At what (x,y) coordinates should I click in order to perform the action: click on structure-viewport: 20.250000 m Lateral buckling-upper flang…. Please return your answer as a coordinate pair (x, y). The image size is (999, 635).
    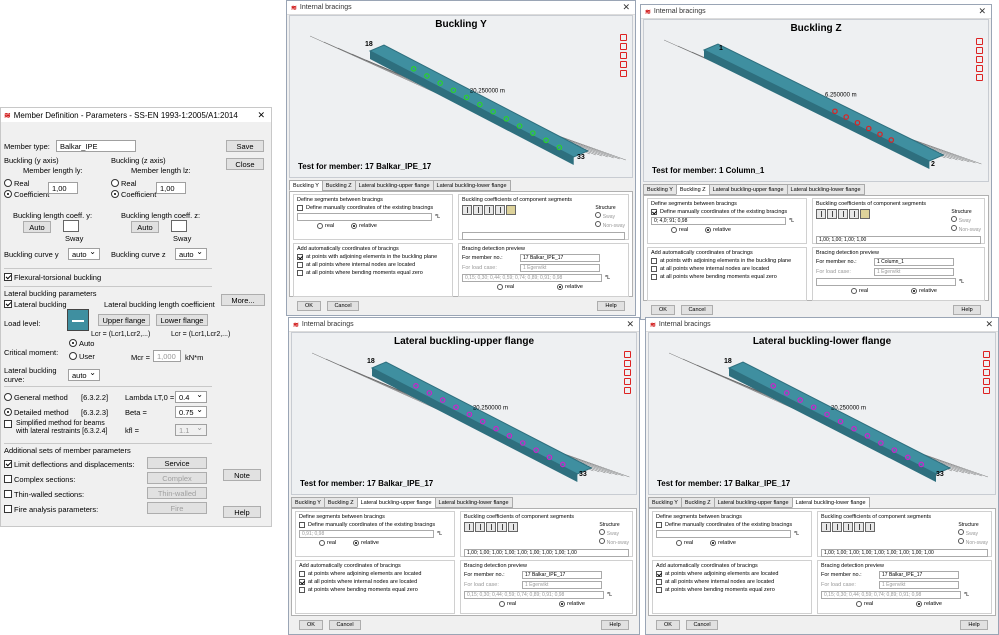
    Looking at the image, I should click on (464, 413).